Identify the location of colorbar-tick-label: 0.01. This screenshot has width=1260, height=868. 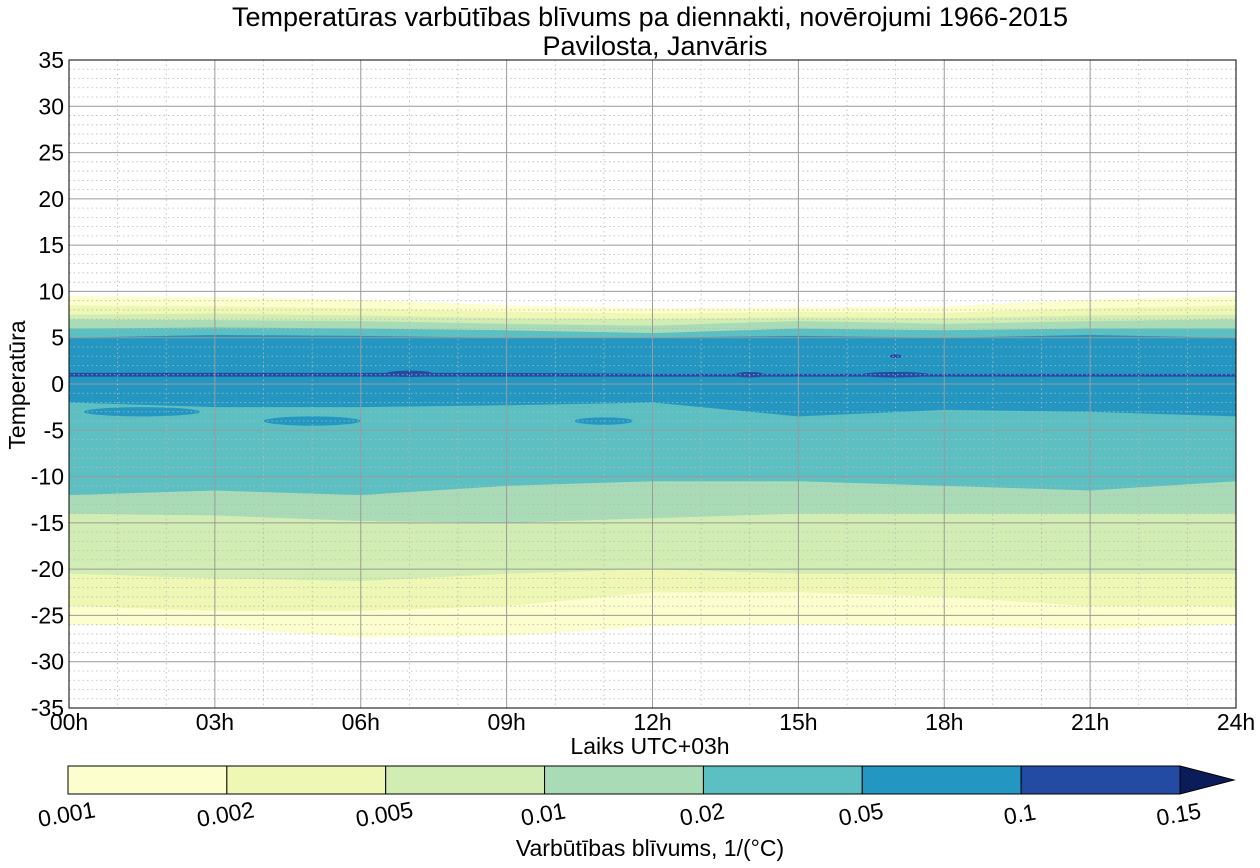
(543, 813).